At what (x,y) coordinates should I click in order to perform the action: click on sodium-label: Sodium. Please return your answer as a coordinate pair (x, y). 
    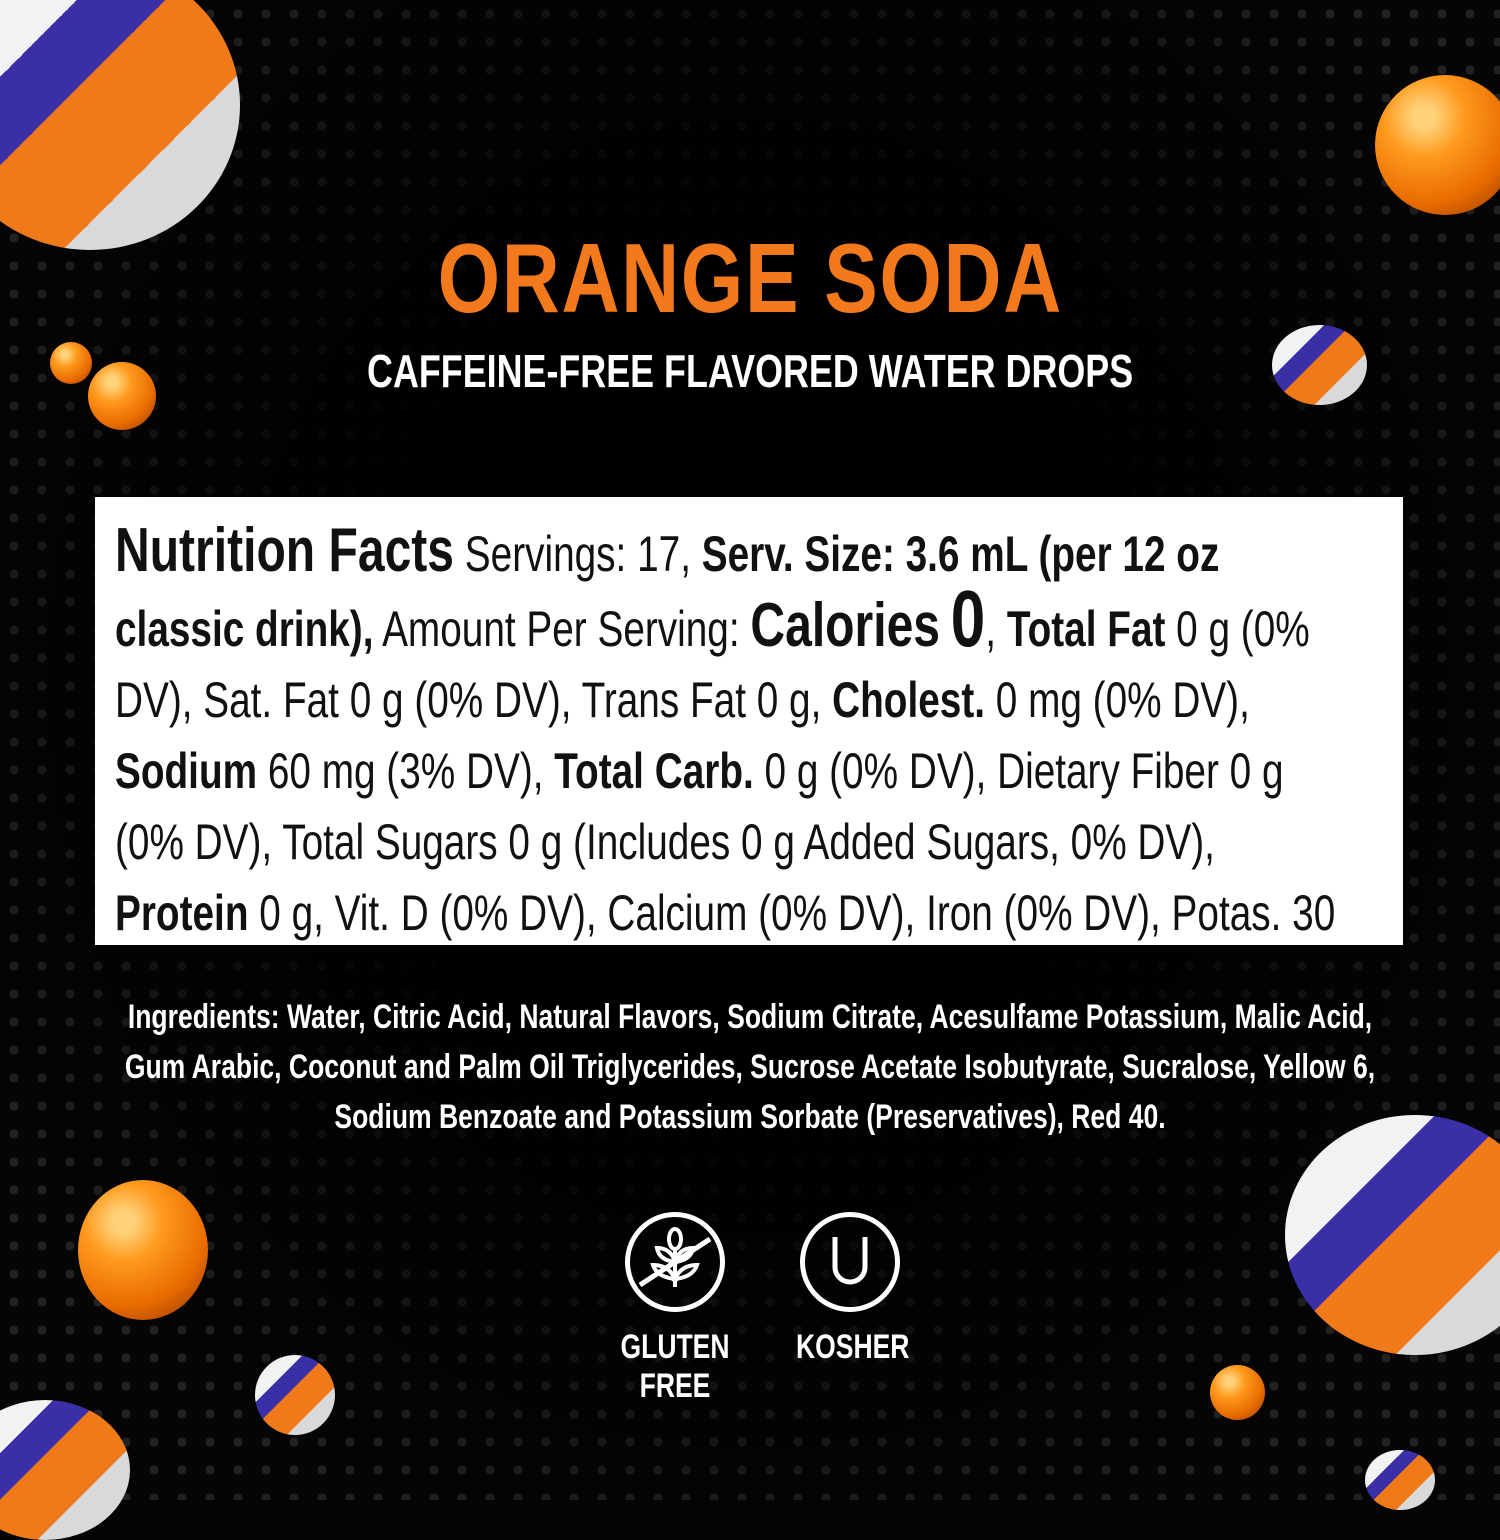
    Looking at the image, I should click on (186, 771).